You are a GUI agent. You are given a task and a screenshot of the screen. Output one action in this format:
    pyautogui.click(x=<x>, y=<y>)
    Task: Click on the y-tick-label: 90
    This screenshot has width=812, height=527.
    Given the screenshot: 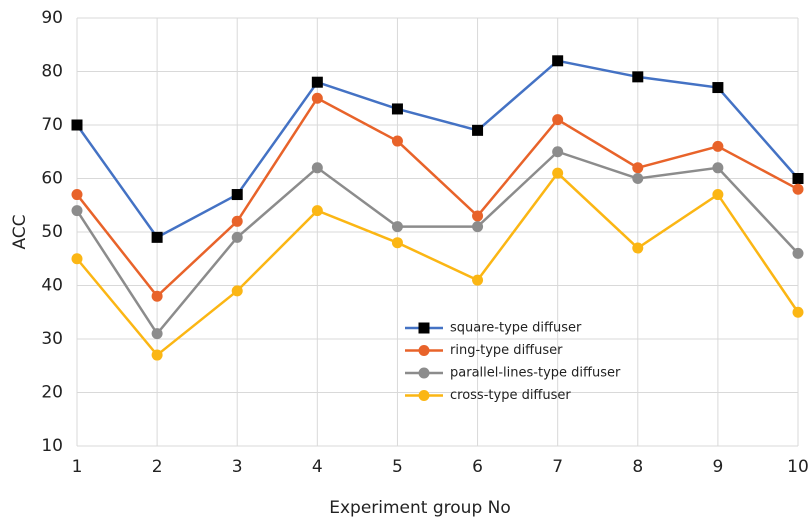 What is the action you would take?
    pyautogui.click(x=52, y=18)
    